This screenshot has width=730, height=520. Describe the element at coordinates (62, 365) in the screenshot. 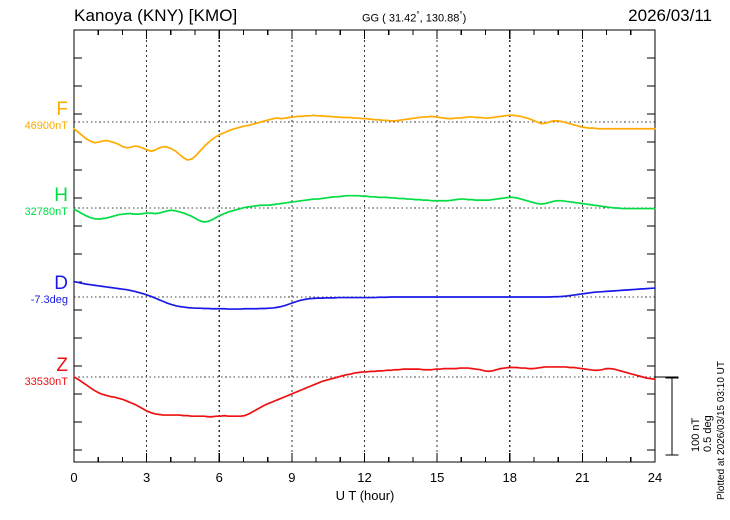

I see `component-letter-z: Z` at that location.